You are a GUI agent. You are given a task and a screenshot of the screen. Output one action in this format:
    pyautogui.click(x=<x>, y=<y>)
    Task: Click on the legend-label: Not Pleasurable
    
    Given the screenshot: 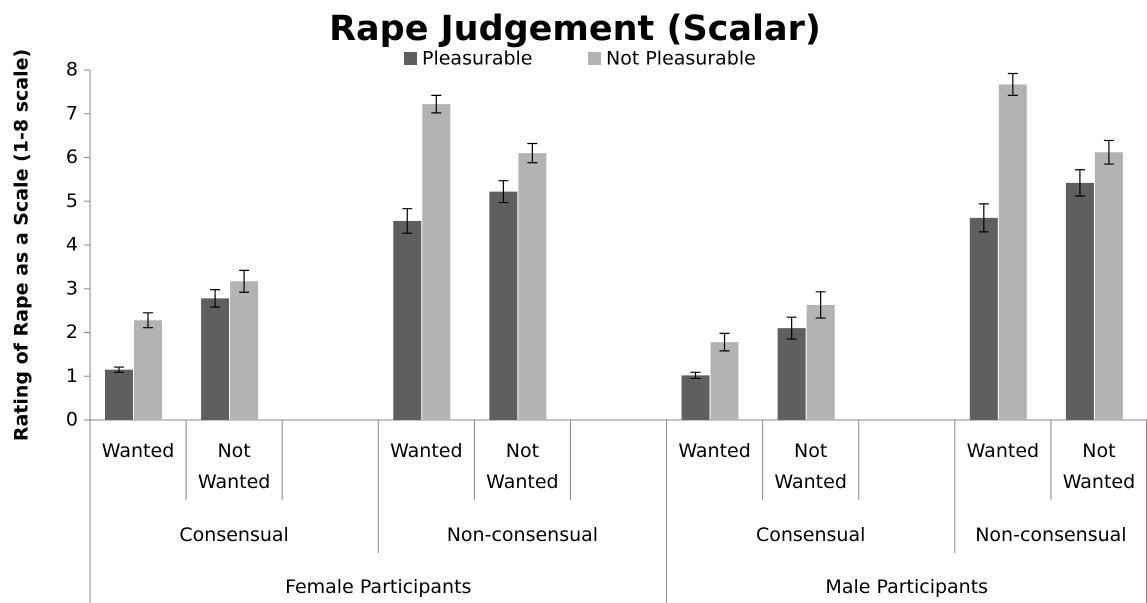 What is the action you would take?
    pyautogui.click(x=681, y=59)
    